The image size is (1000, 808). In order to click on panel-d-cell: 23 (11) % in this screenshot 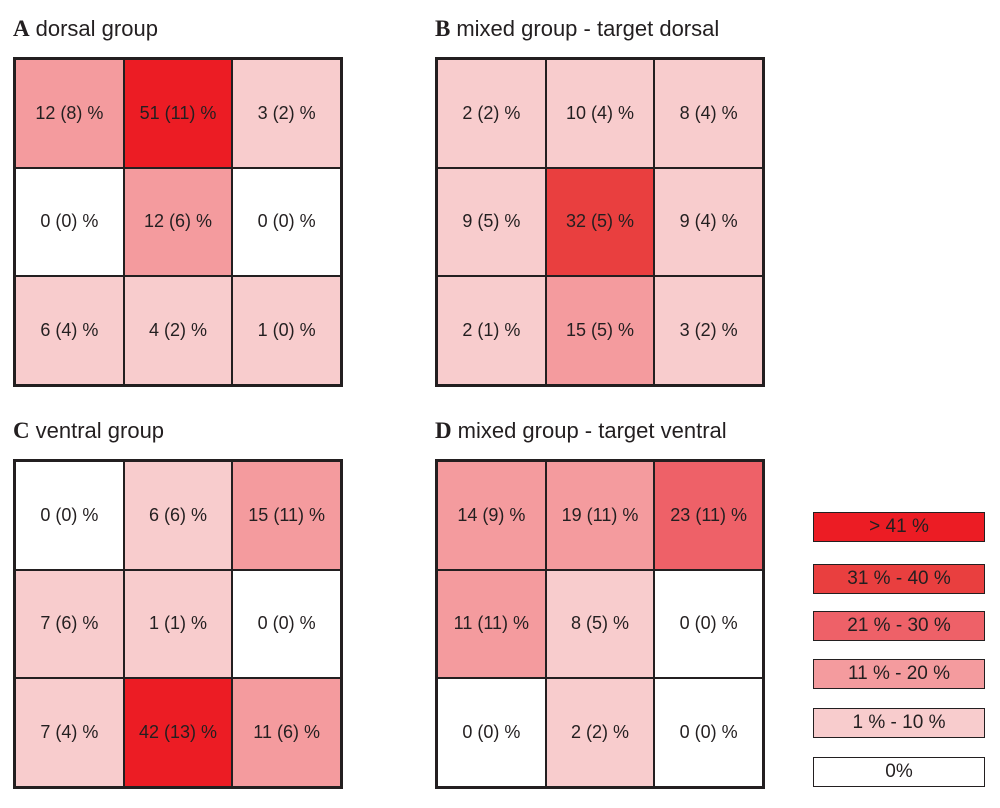, I will do `click(708, 515)`.